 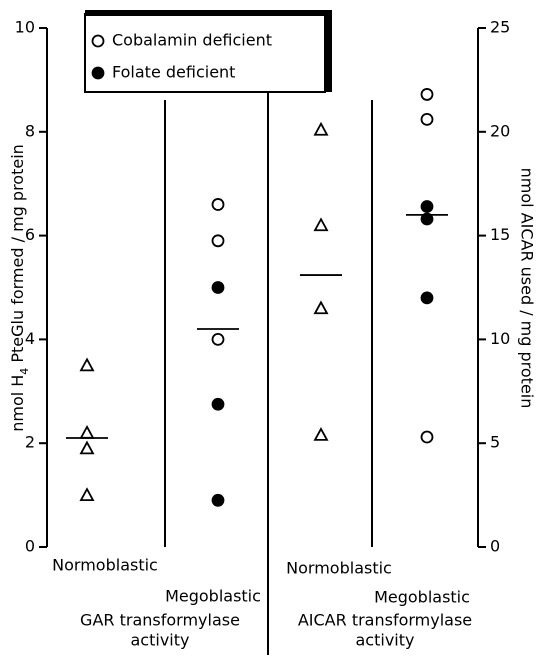 What do you see at coordinates (173, 72) in the screenshot?
I see `legend-label: Folate deficient` at bounding box center [173, 72].